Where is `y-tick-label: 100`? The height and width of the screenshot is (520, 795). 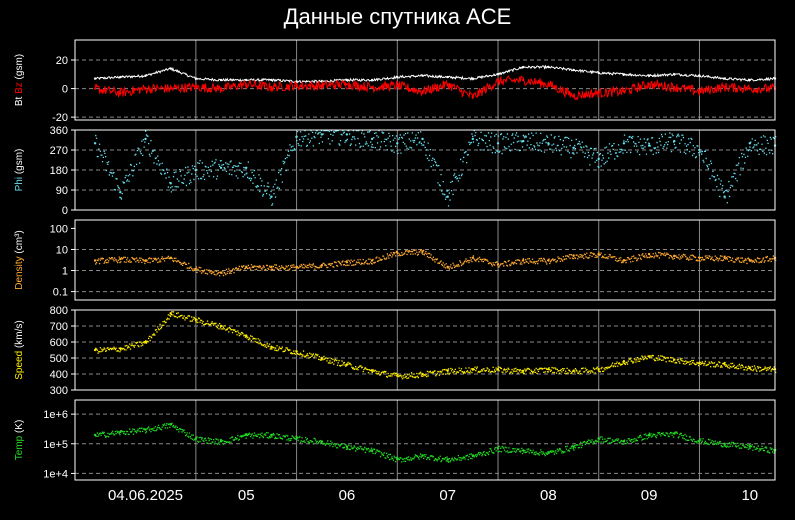
y-tick-label: 100 is located at coordinates (59, 229).